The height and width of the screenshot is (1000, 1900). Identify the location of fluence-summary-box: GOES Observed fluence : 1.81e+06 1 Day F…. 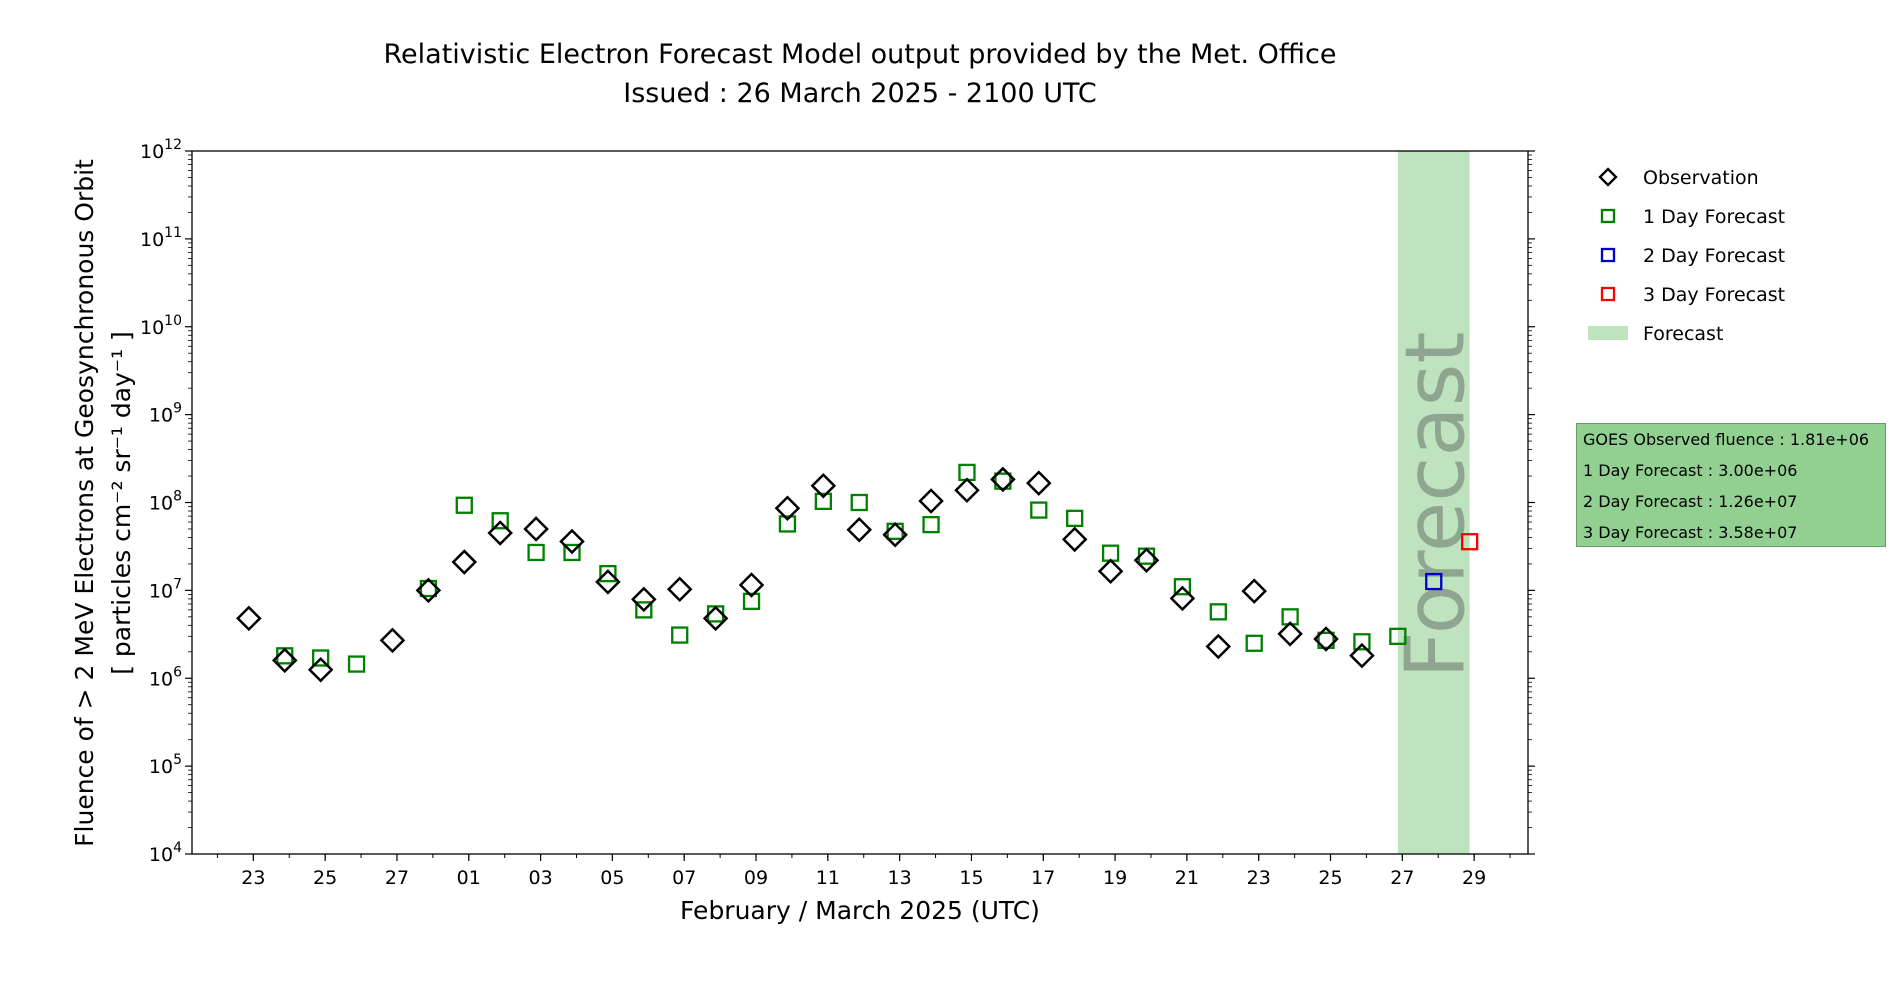
(1731, 485).